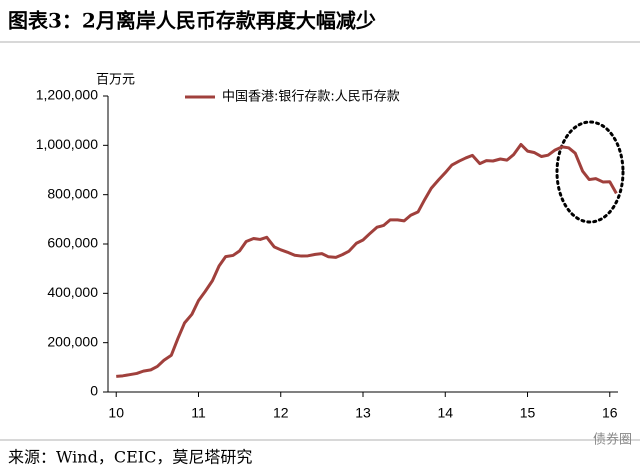 The height and width of the screenshot is (473, 640). What do you see at coordinates (67, 144) in the screenshot?
I see `y-tick-label: 1,000,000` at bounding box center [67, 144].